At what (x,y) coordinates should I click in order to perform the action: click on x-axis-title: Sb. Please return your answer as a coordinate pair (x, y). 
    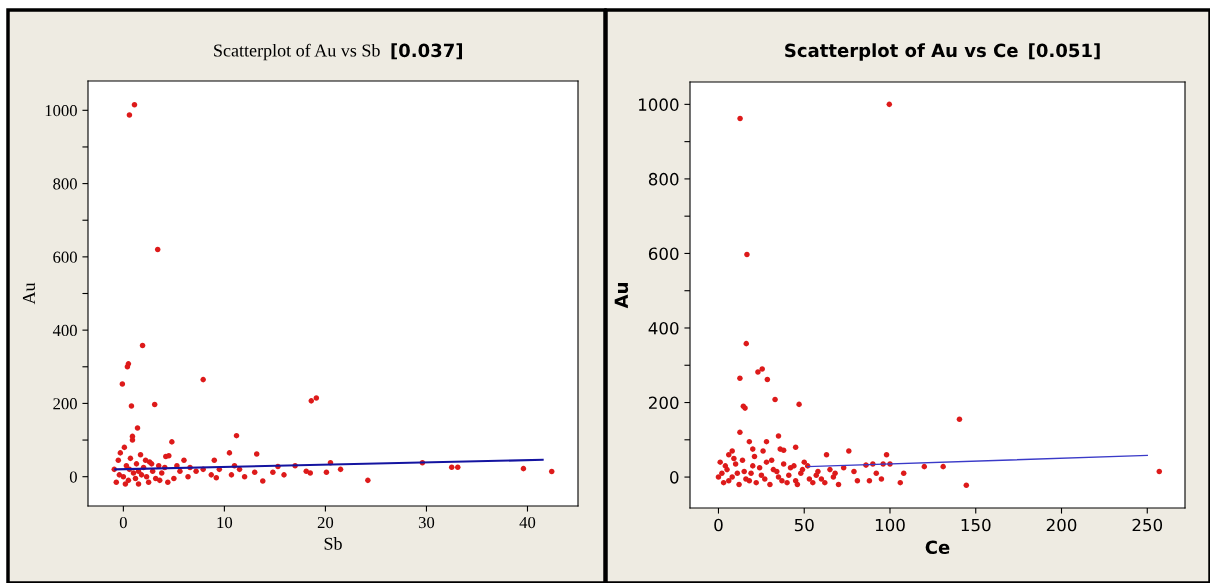
    Looking at the image, I should click on (333, 543).